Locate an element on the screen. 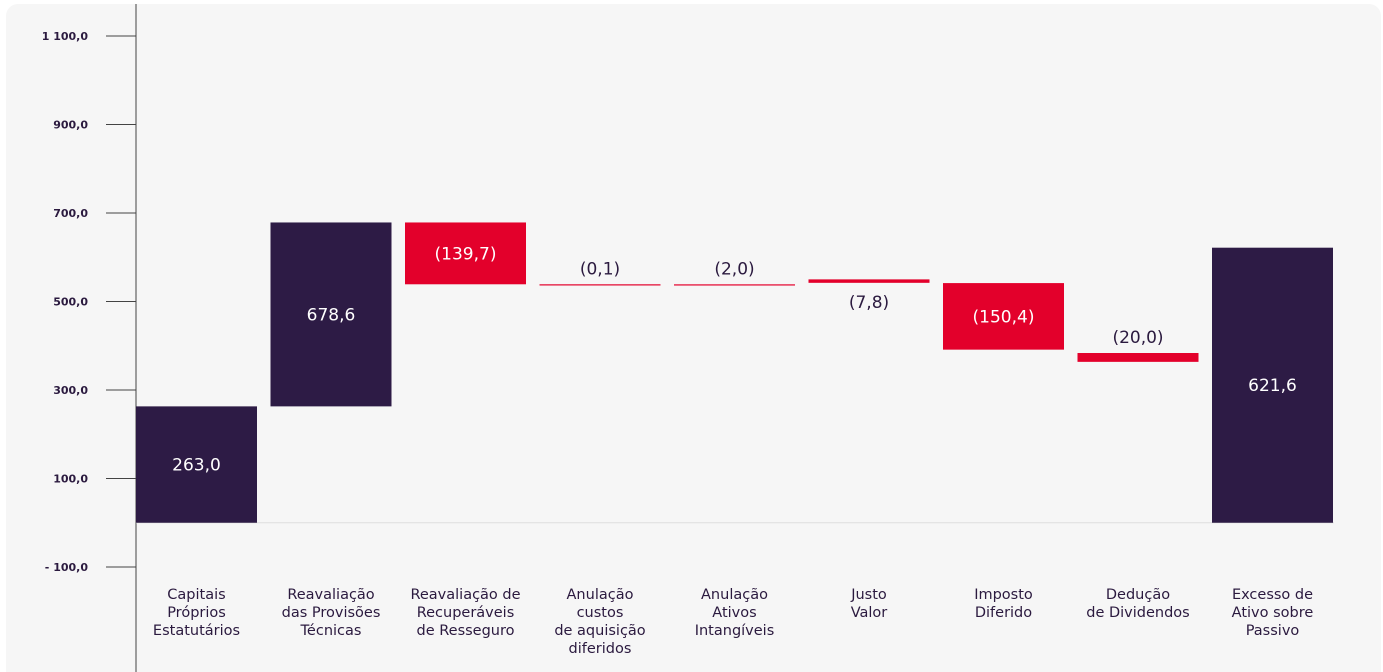 This screenshot has height=672, width=1383. category-label-line: Excesso de is located at coordinates (1272, 595).